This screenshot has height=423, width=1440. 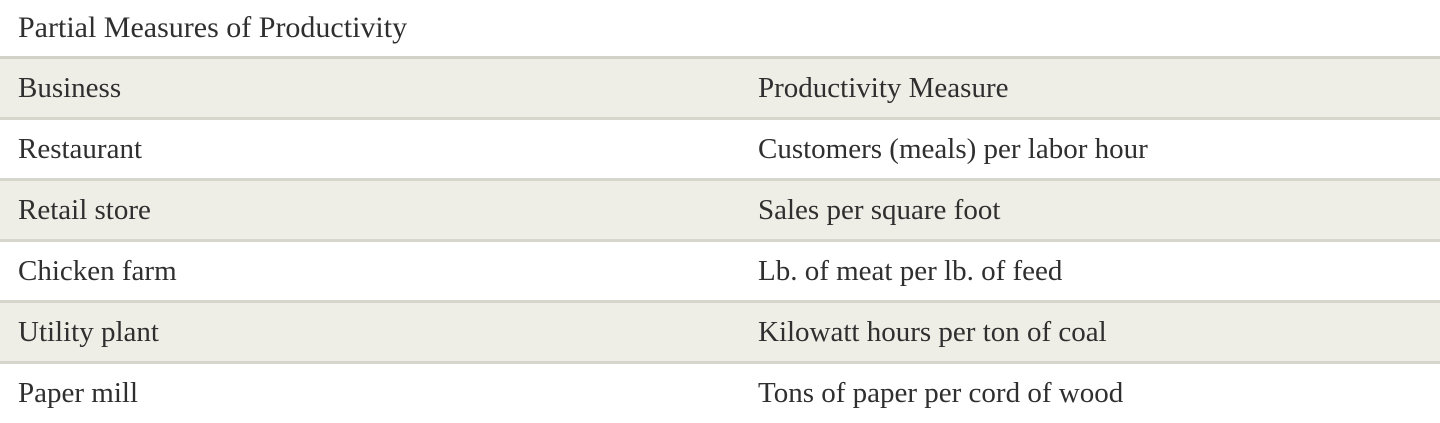 I want to click on cell-measure: Lb. of meat per lb. of feed, so click(x=1090, y=270).